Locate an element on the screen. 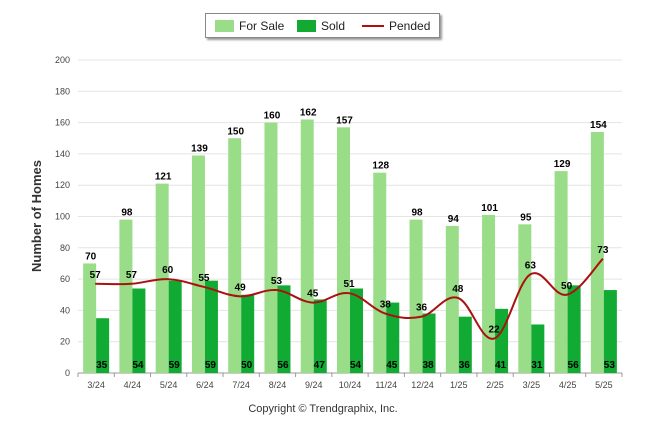  legend-label-sold: Sold is located at coordinates (333, 25).